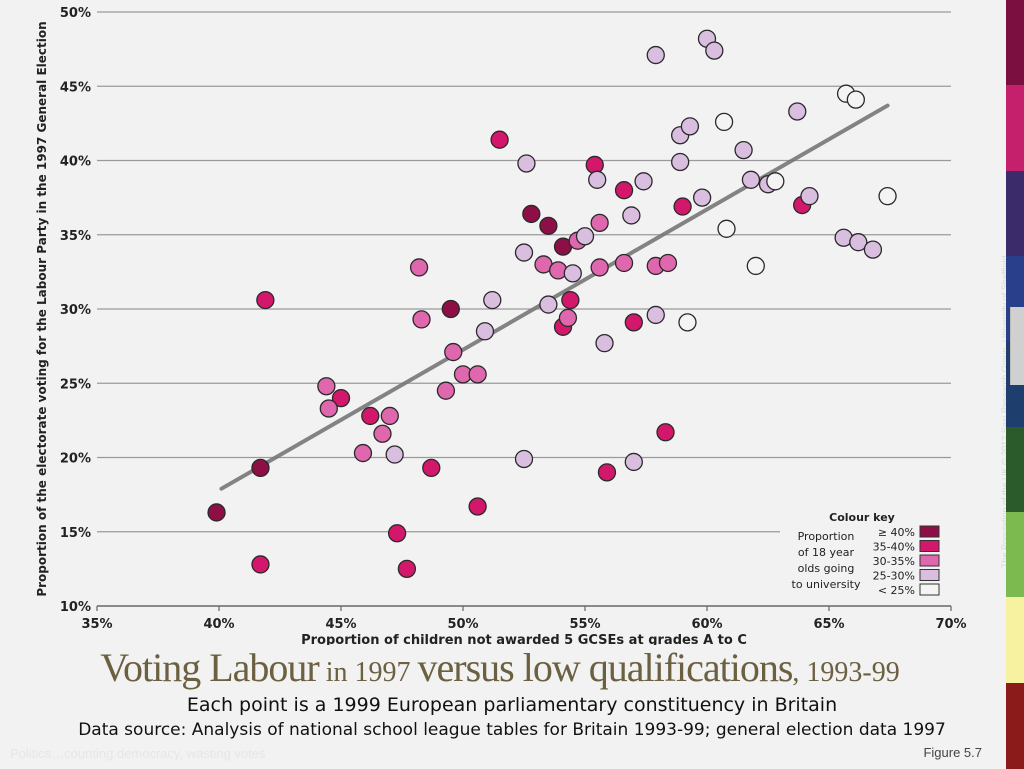  I want to click on legend-entry-label: 25-30%, so click(894, 576).